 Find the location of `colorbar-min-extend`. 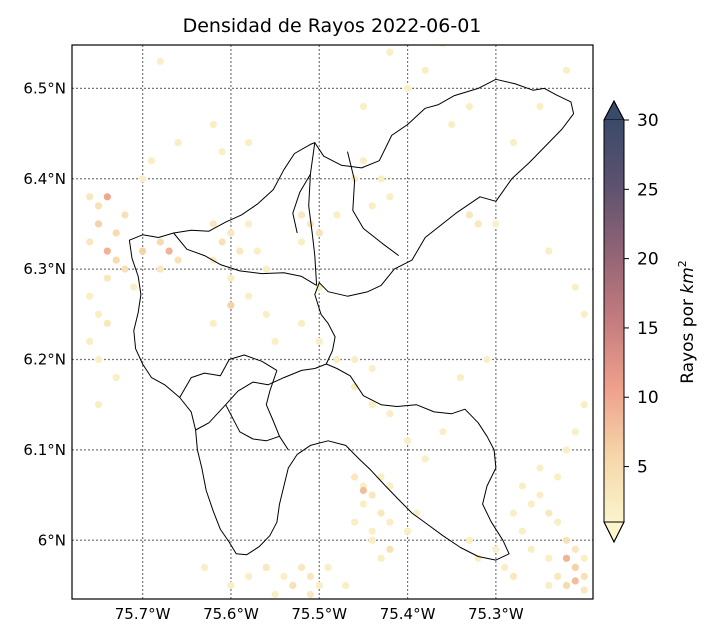

colorbar-min-extend is located at coordinates (614, 532).